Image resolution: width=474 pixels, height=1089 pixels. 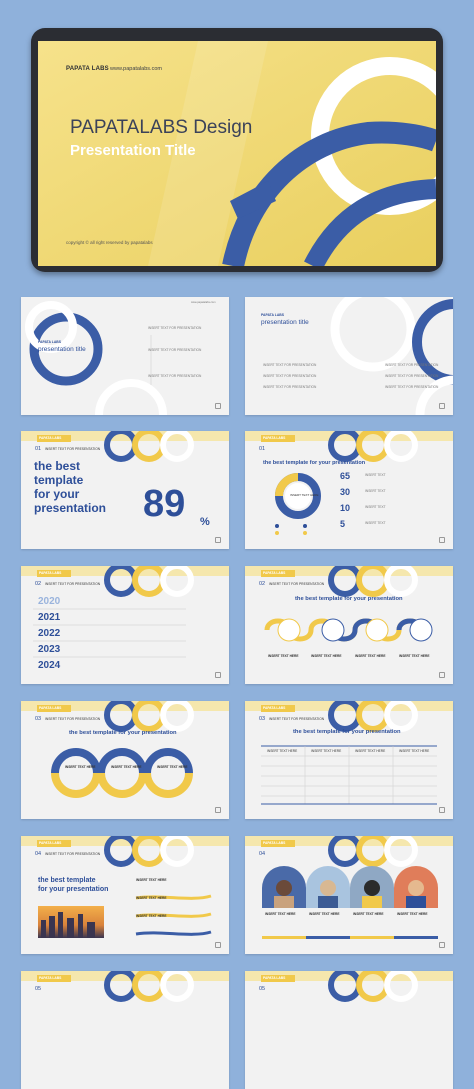 What do you see at coordinates (314, 463) in the screenshot?
I see `slide-4-title: the best template for your presentation` at bounding box center [314, 463].